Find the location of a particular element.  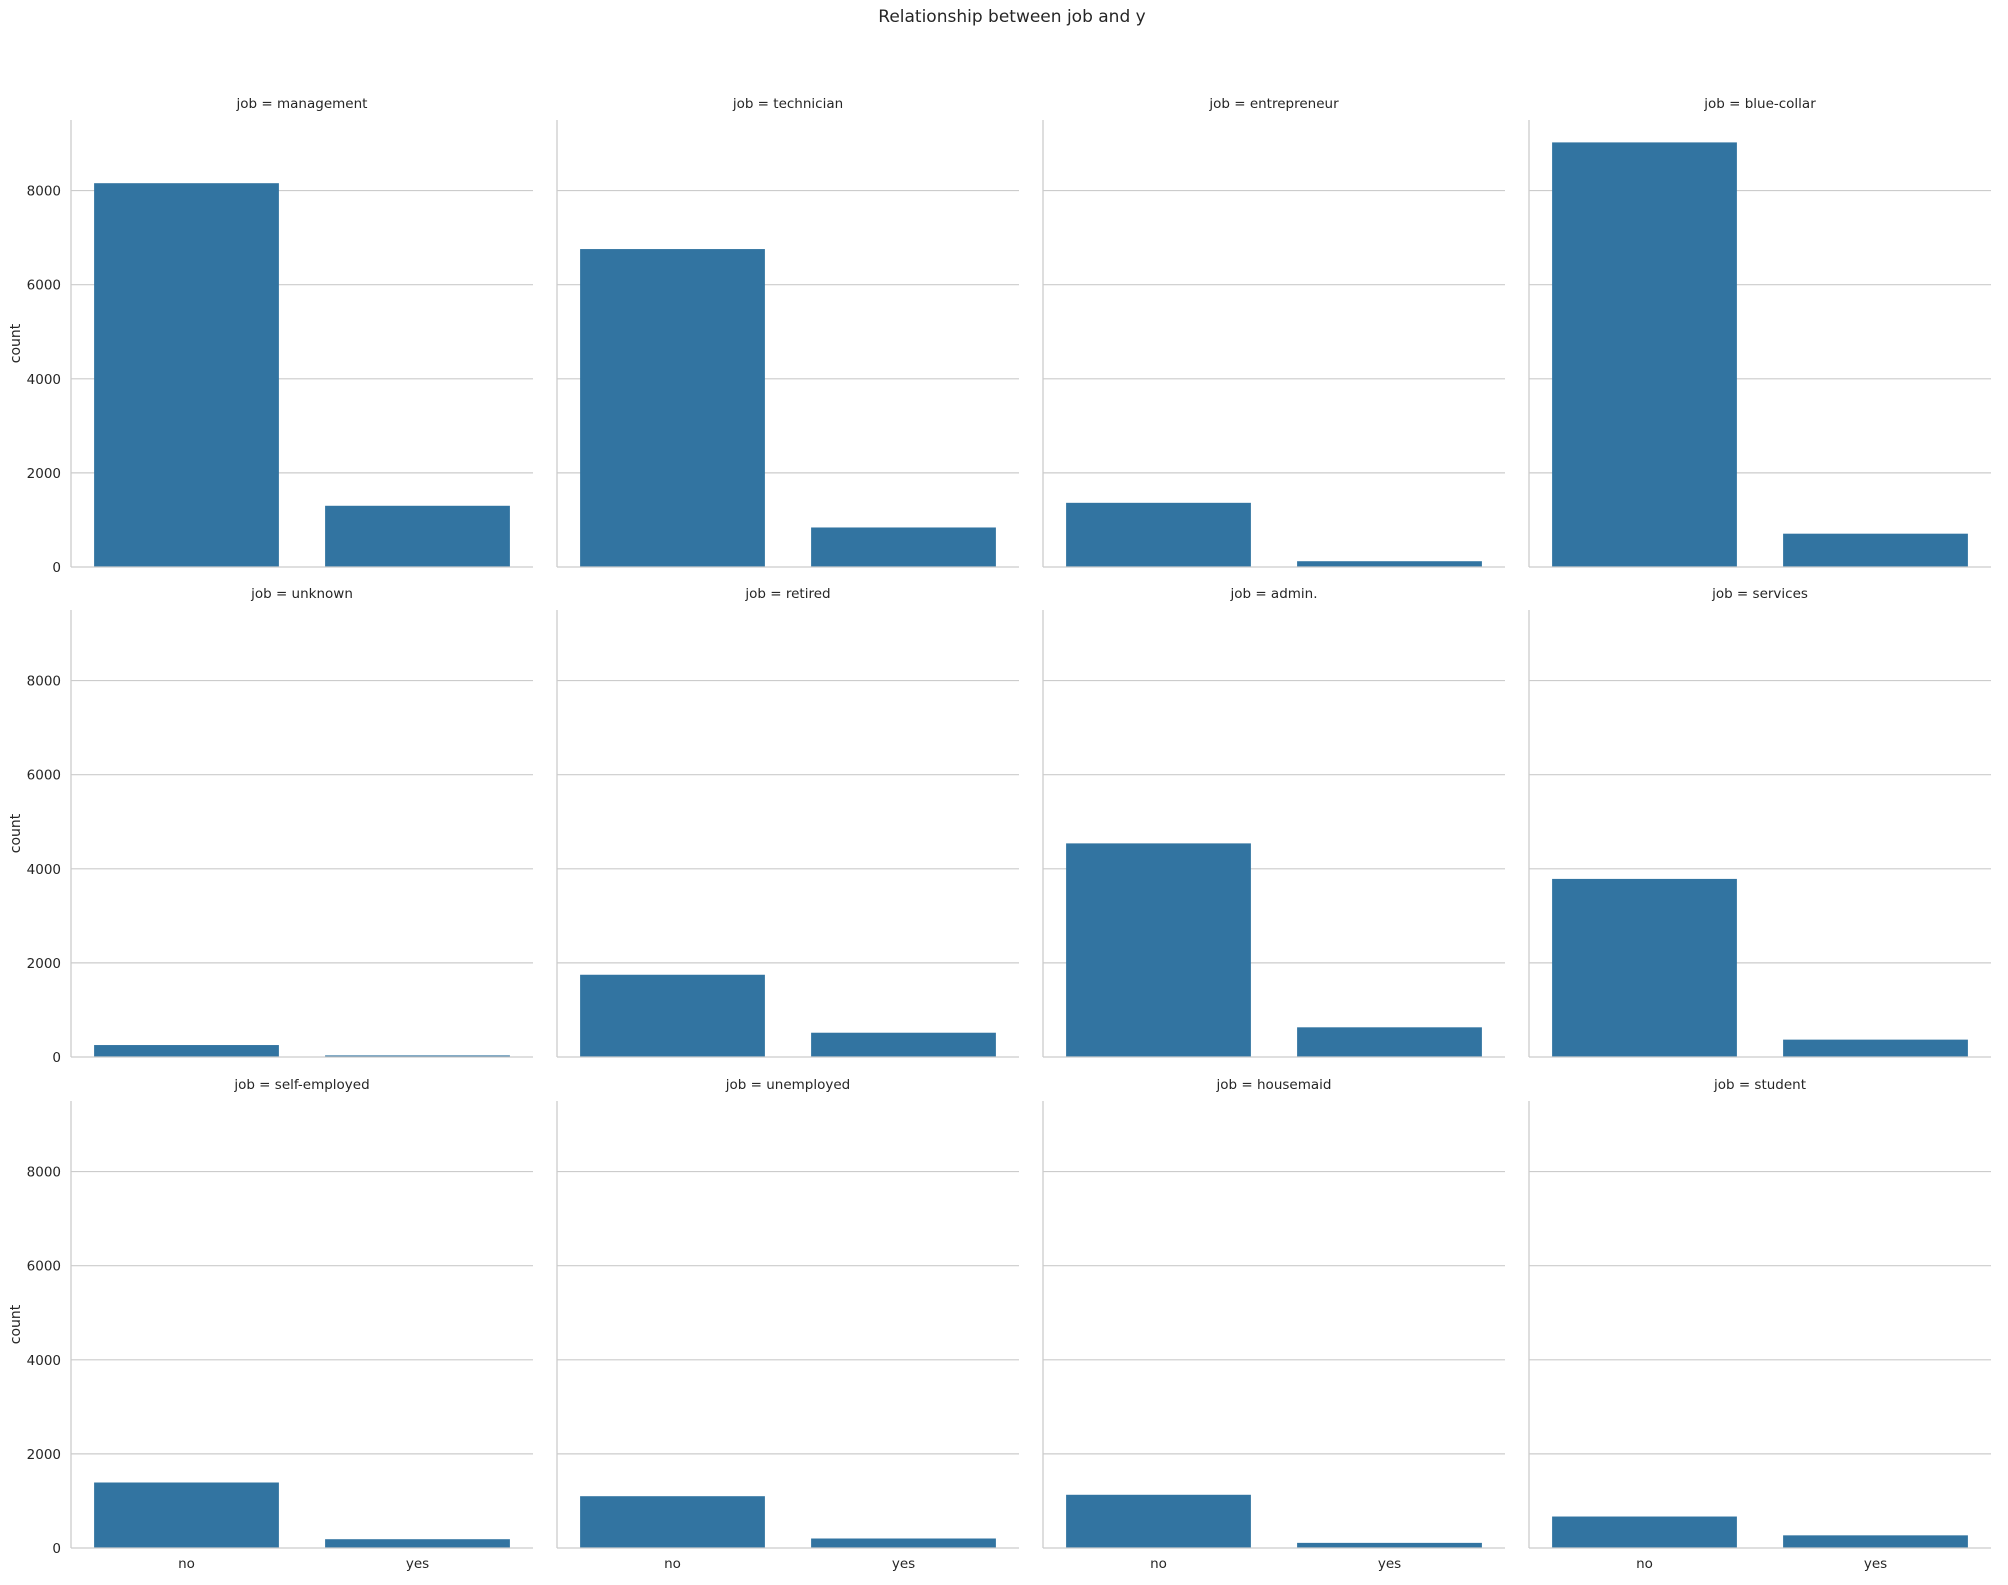

facet-title: job = student is located at coordinates (1759, 1085).